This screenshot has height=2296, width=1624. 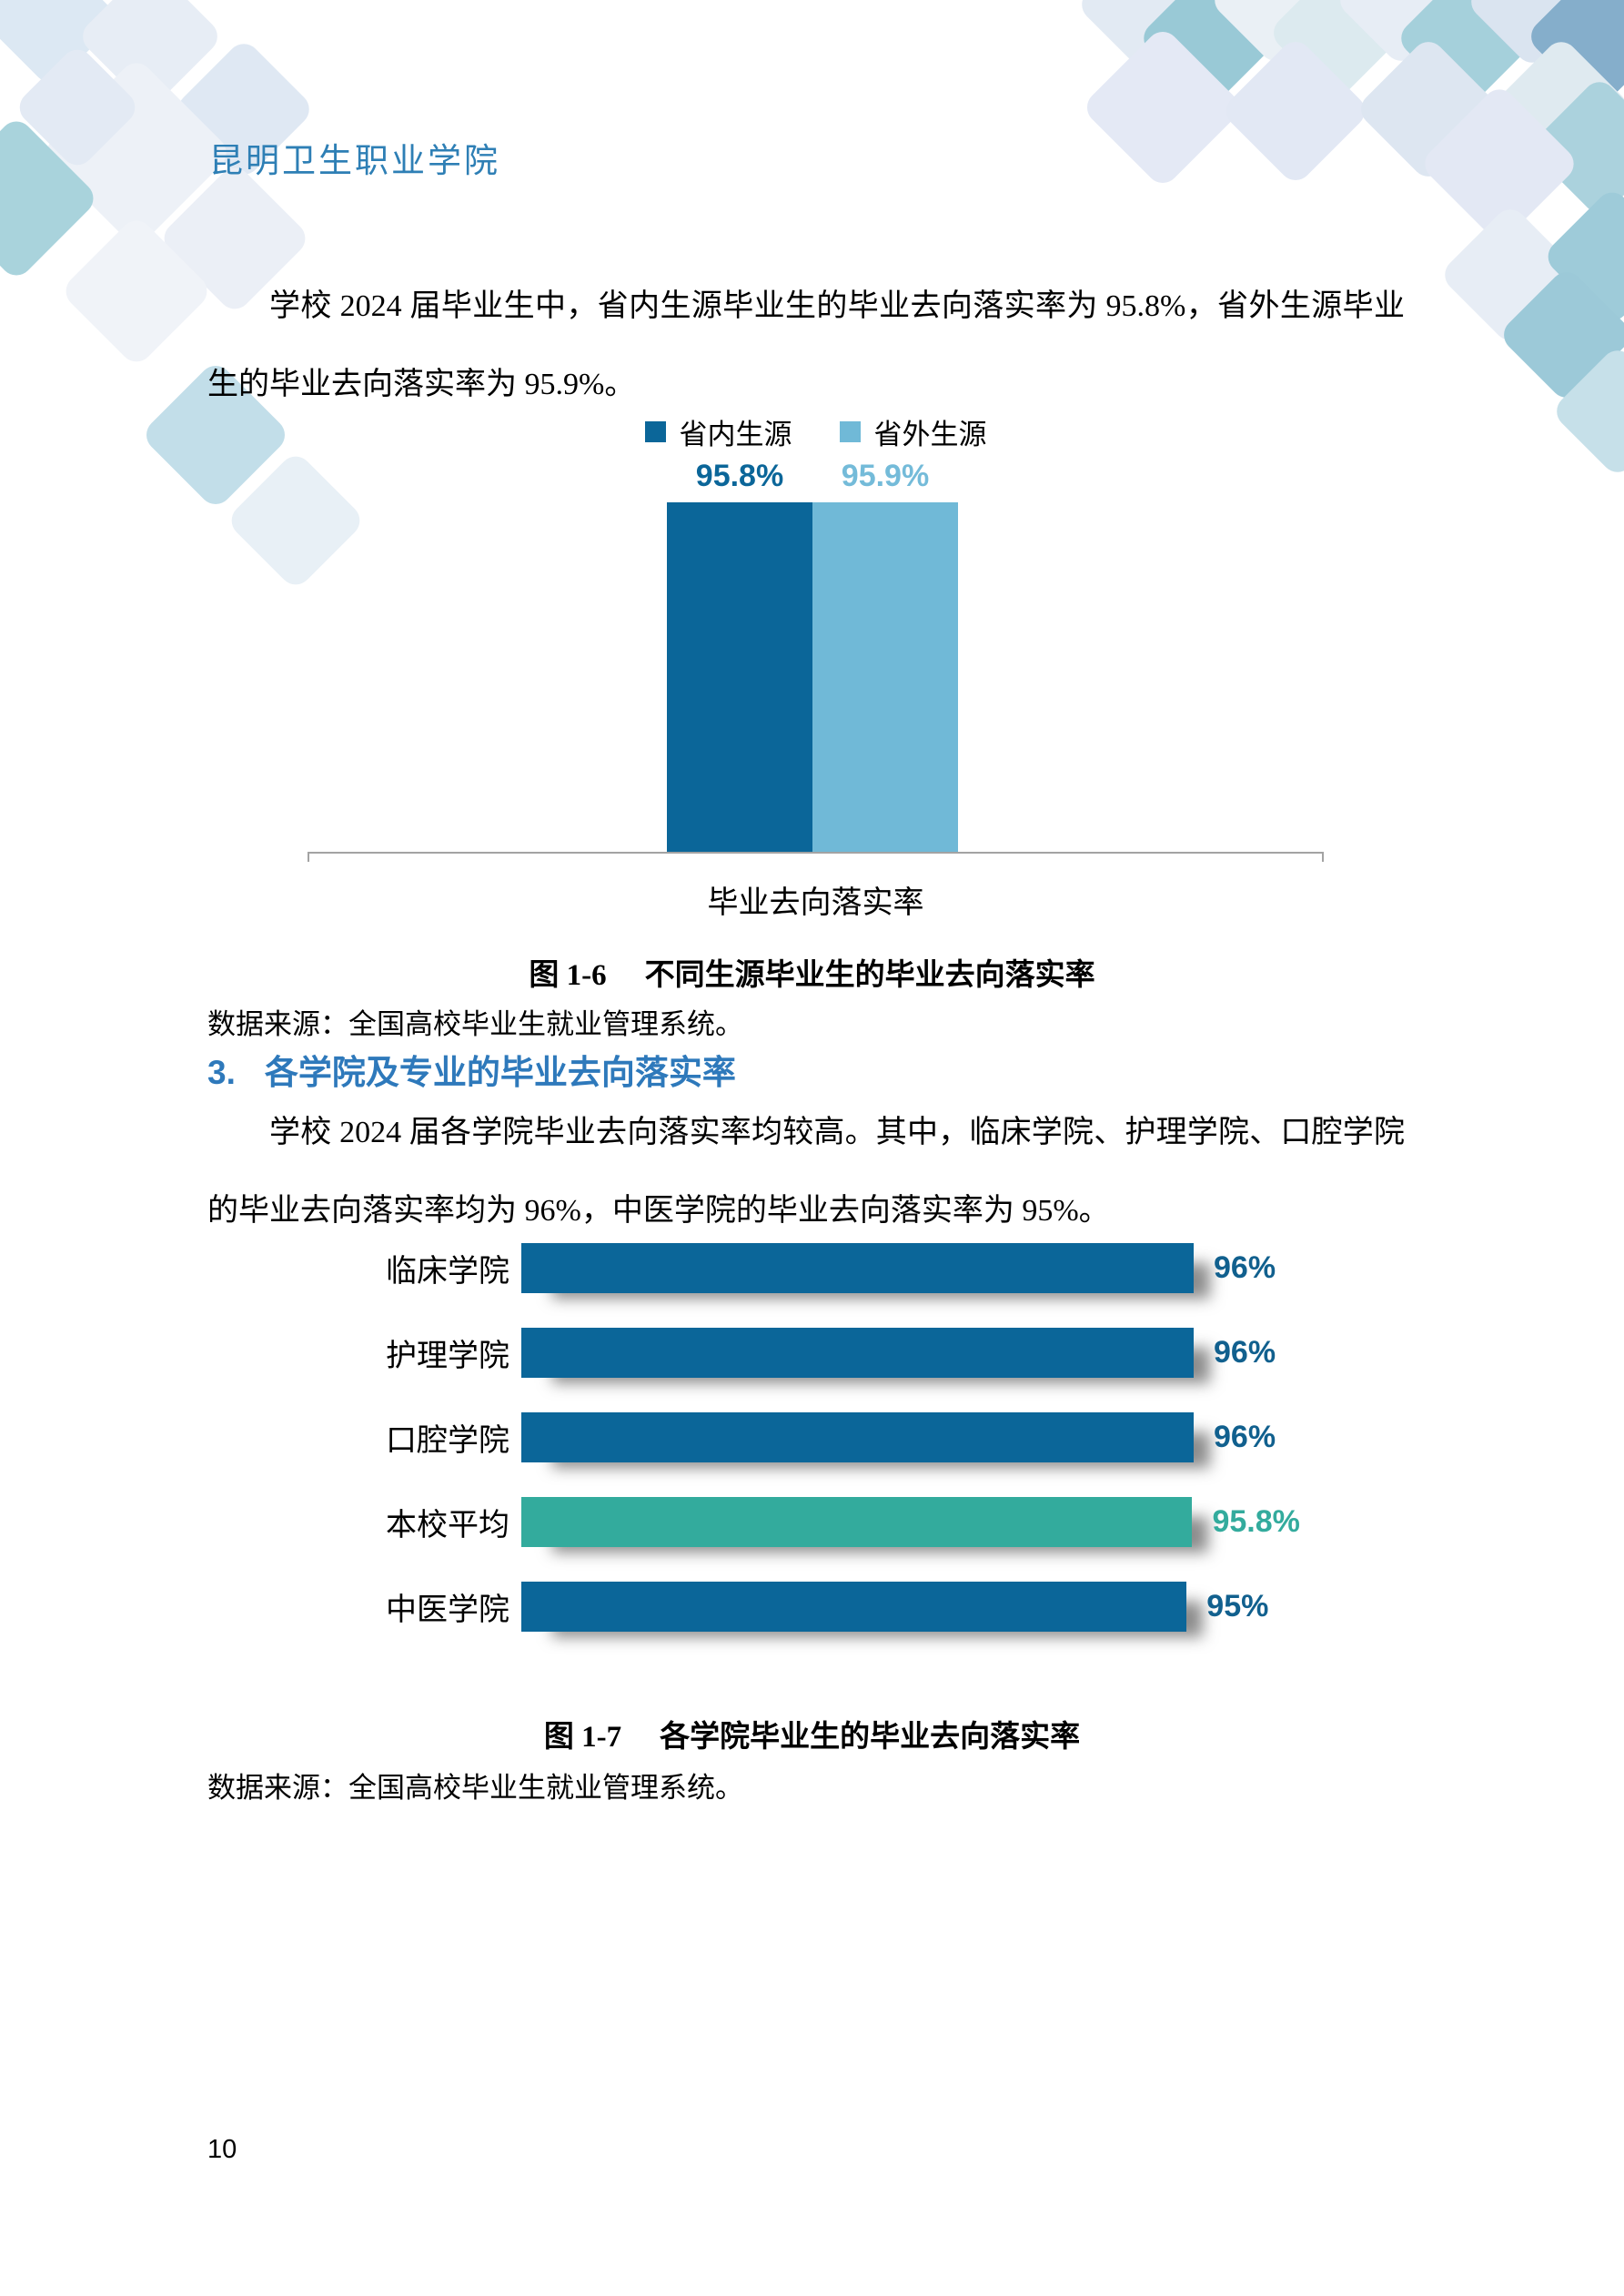 I want to click on bar-school-average, so click(x=857, y=1522).